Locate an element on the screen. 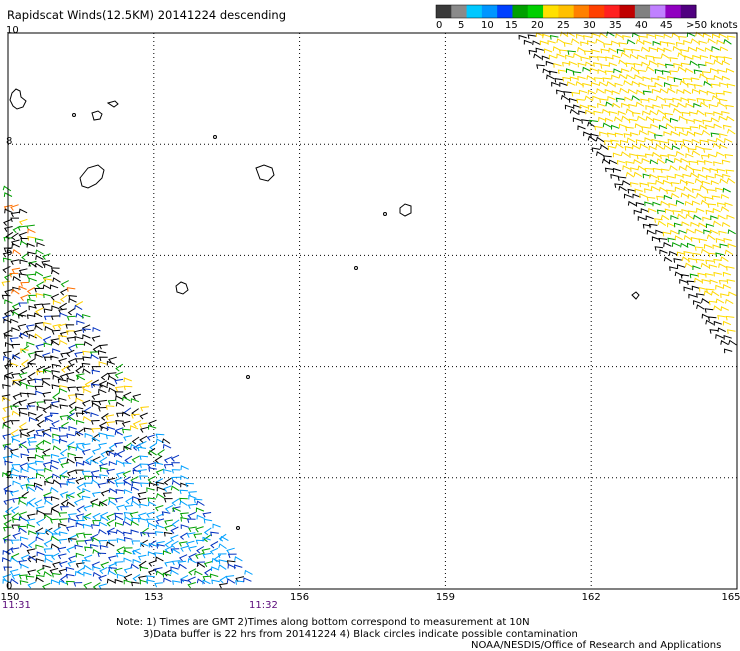  island-outline is located at coordinates (112, 104).